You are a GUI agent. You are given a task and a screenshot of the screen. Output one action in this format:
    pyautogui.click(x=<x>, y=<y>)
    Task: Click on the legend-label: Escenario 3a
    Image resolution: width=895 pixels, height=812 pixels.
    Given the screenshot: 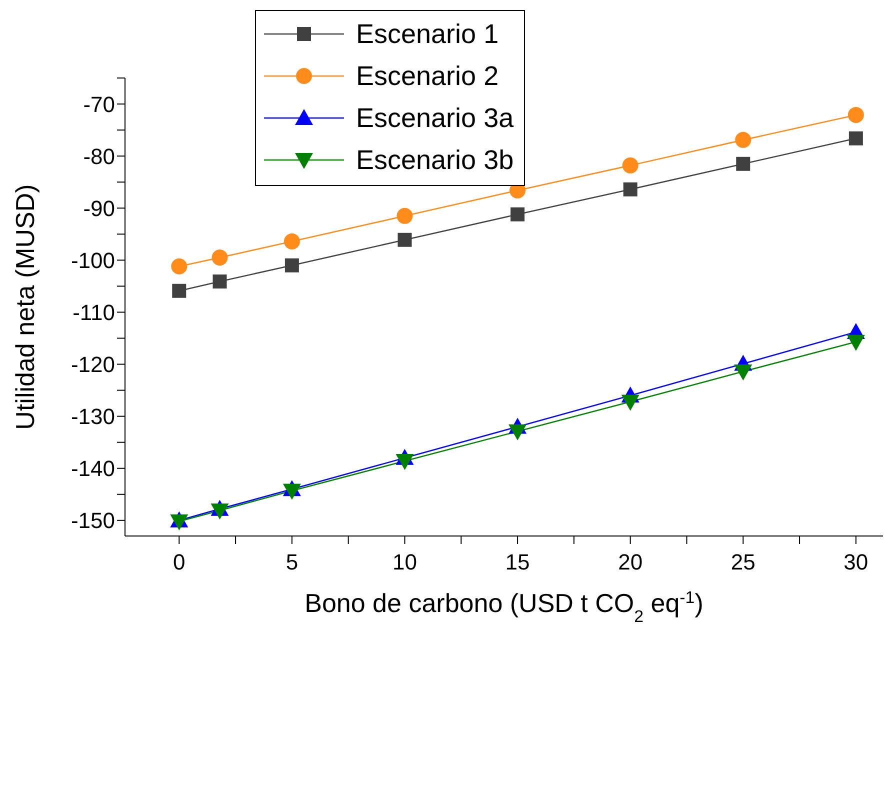 What is the action you would take?
    pyautogui.click(x=435, y=118)
    